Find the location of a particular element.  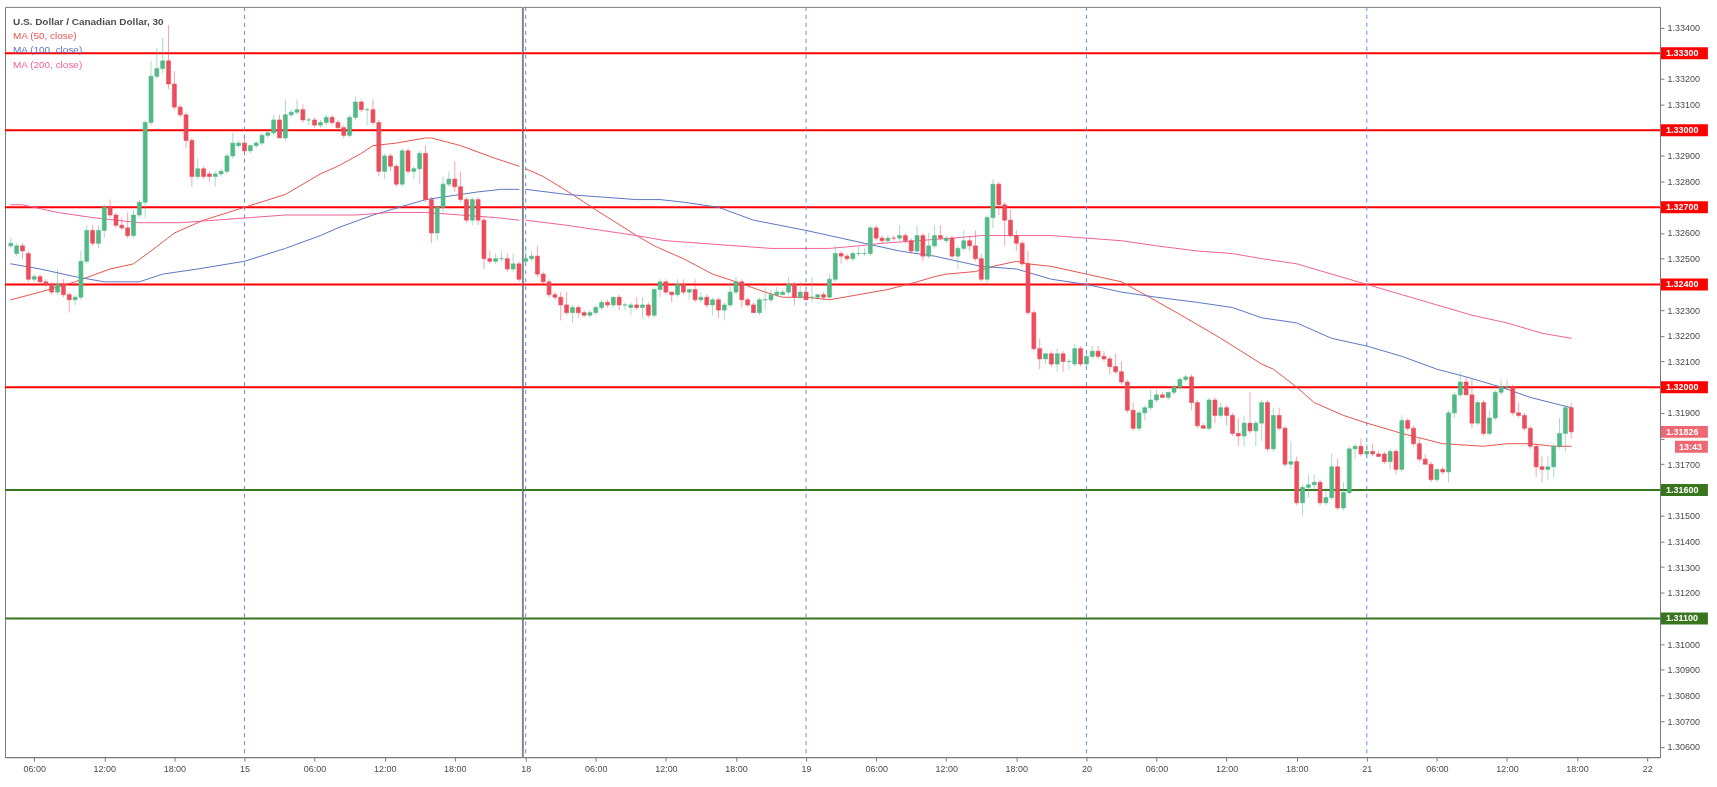

y-tick-label: 1.30800 is located at coordinates (1683, 695).